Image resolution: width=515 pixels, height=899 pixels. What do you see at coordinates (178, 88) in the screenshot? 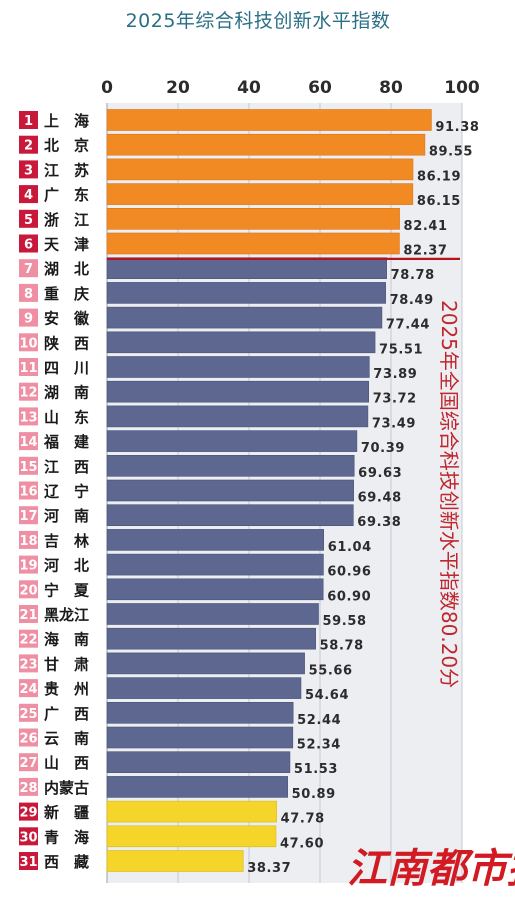
I see `x-tick-label: 20` at bounding box center [178, 88].